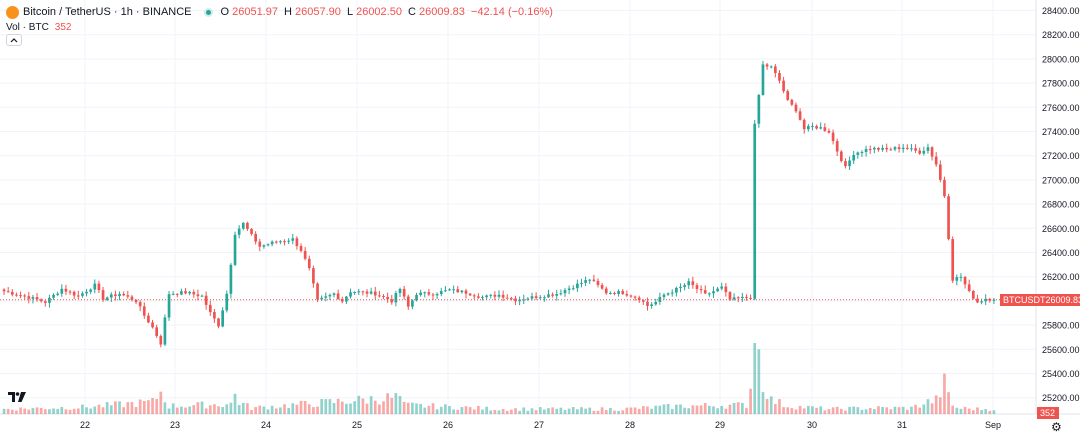  What do you see at coordinates (27, 27) in the screenshot?
I see `volume-label: Vol · BTC` at bounding box center [27, 27].